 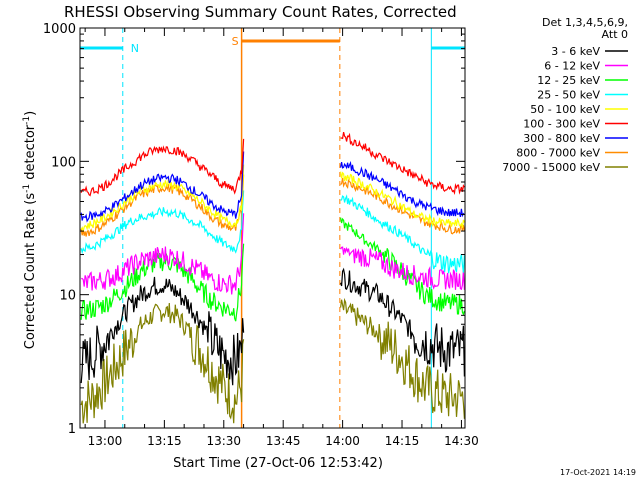 What do you see at coordinates (59, 29) in the screenshot?
I see `y-tick-label: 1000` at bounding box center [59, 29].